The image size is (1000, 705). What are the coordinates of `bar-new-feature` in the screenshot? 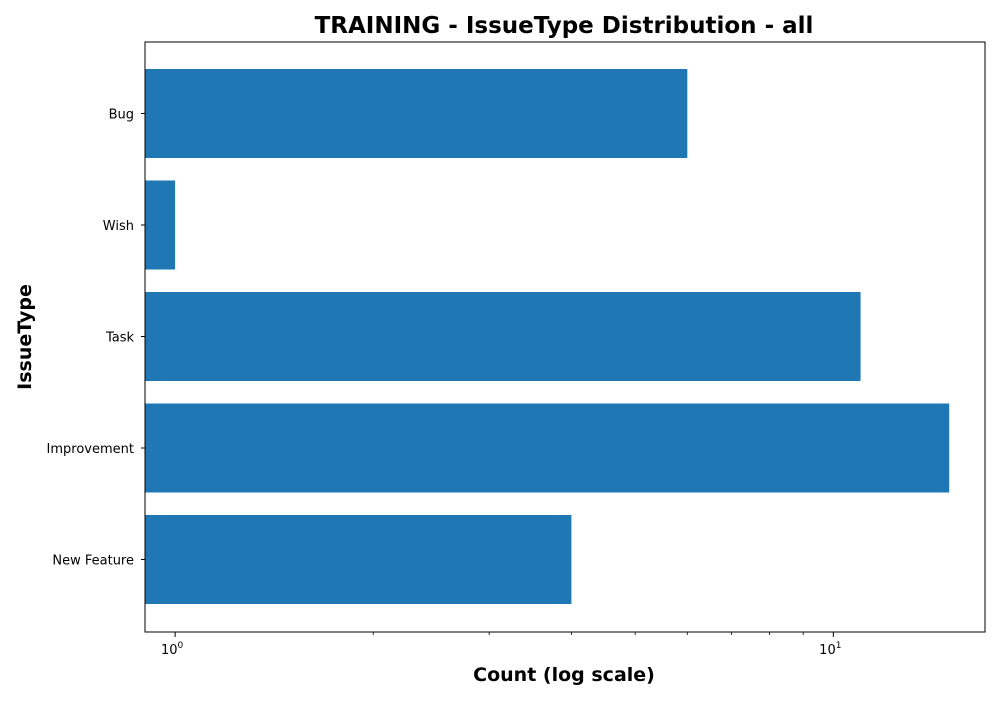 It's located at (358, 559).